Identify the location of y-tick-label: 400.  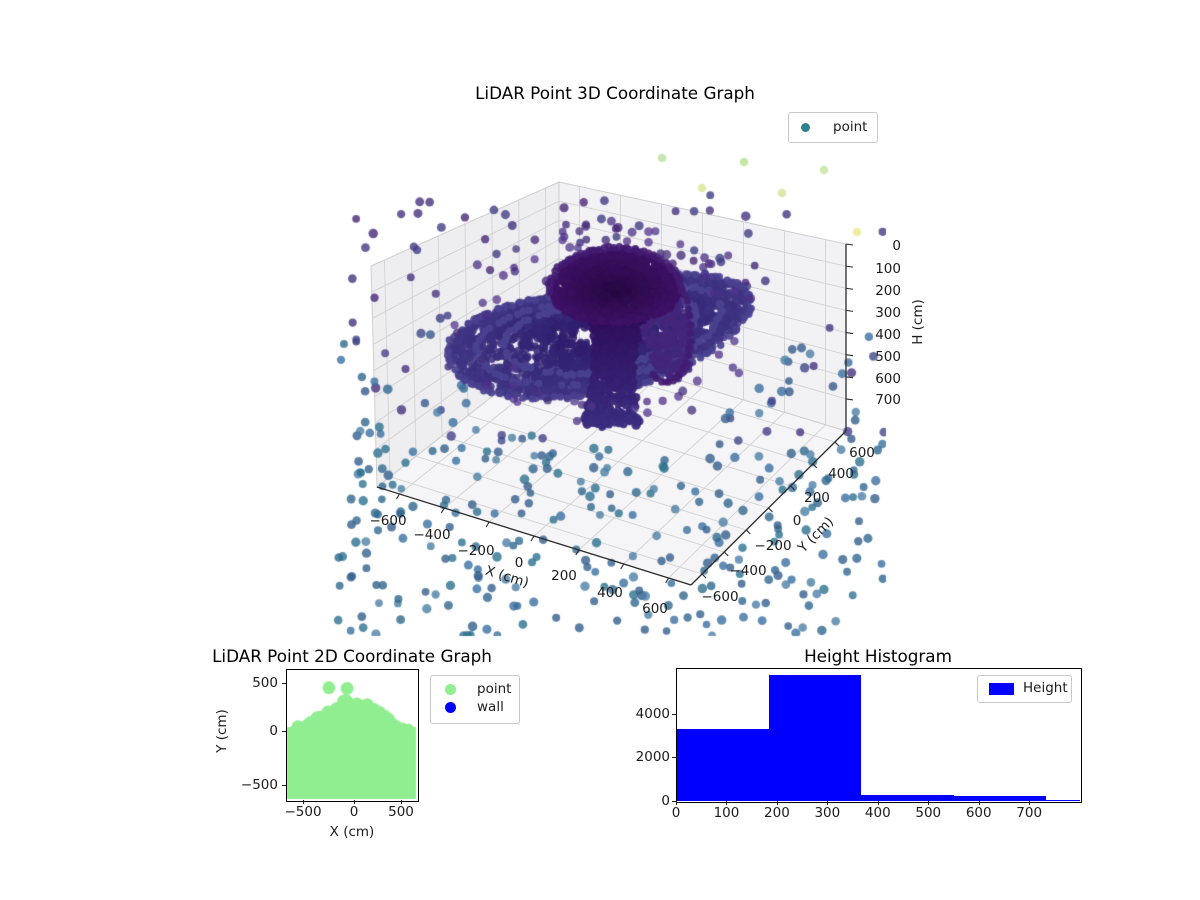
(841, 474).